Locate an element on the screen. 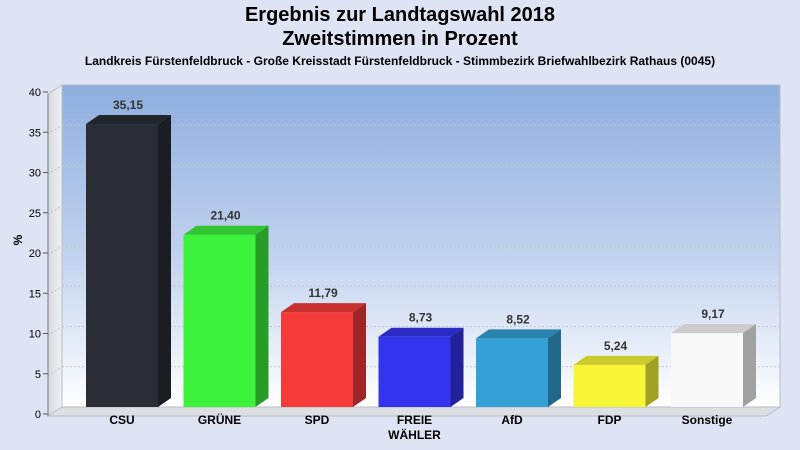 The width and height of the screenshot is (800, 450). x-tick-label: Sonstige is located at coordinates (707, 420).